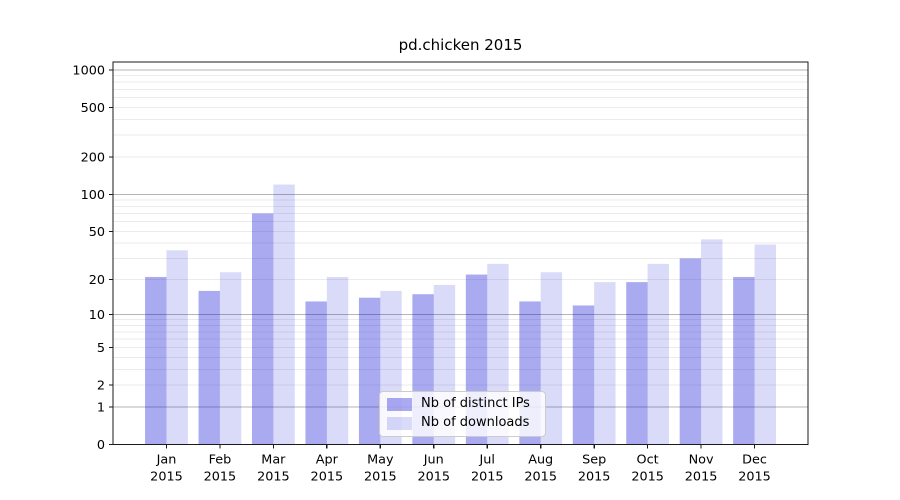 This screenshot has width=900, height=500. I want to click on x-tick-label-month: Jan, so click(166, 460).